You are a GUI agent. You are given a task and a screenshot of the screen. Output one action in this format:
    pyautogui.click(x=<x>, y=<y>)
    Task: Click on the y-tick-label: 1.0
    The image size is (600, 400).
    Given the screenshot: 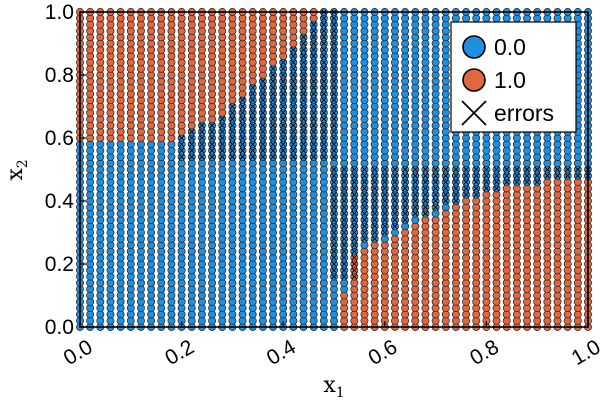 What is the action you would take?
    pyautogui.click(x=59, y=12)
    